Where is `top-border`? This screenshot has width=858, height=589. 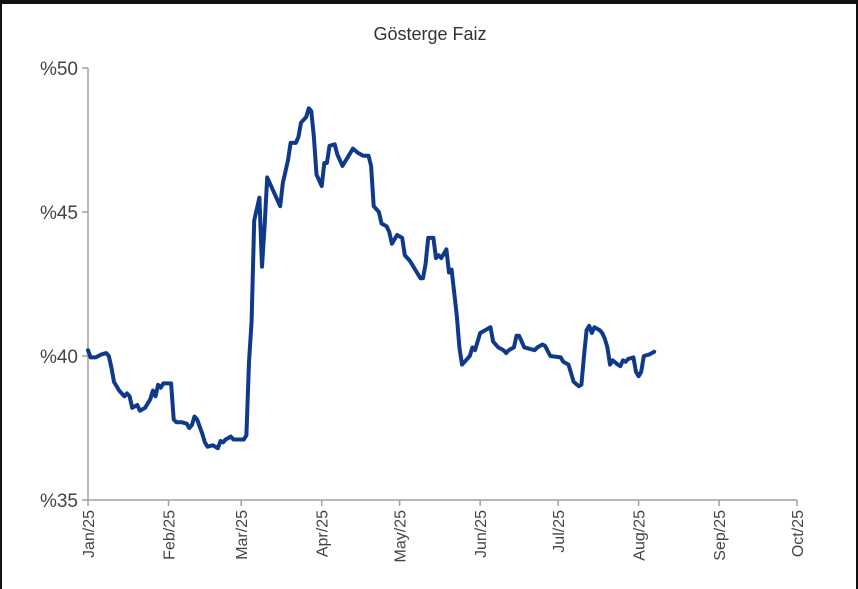 top-border is located at coordinates (429, 2).